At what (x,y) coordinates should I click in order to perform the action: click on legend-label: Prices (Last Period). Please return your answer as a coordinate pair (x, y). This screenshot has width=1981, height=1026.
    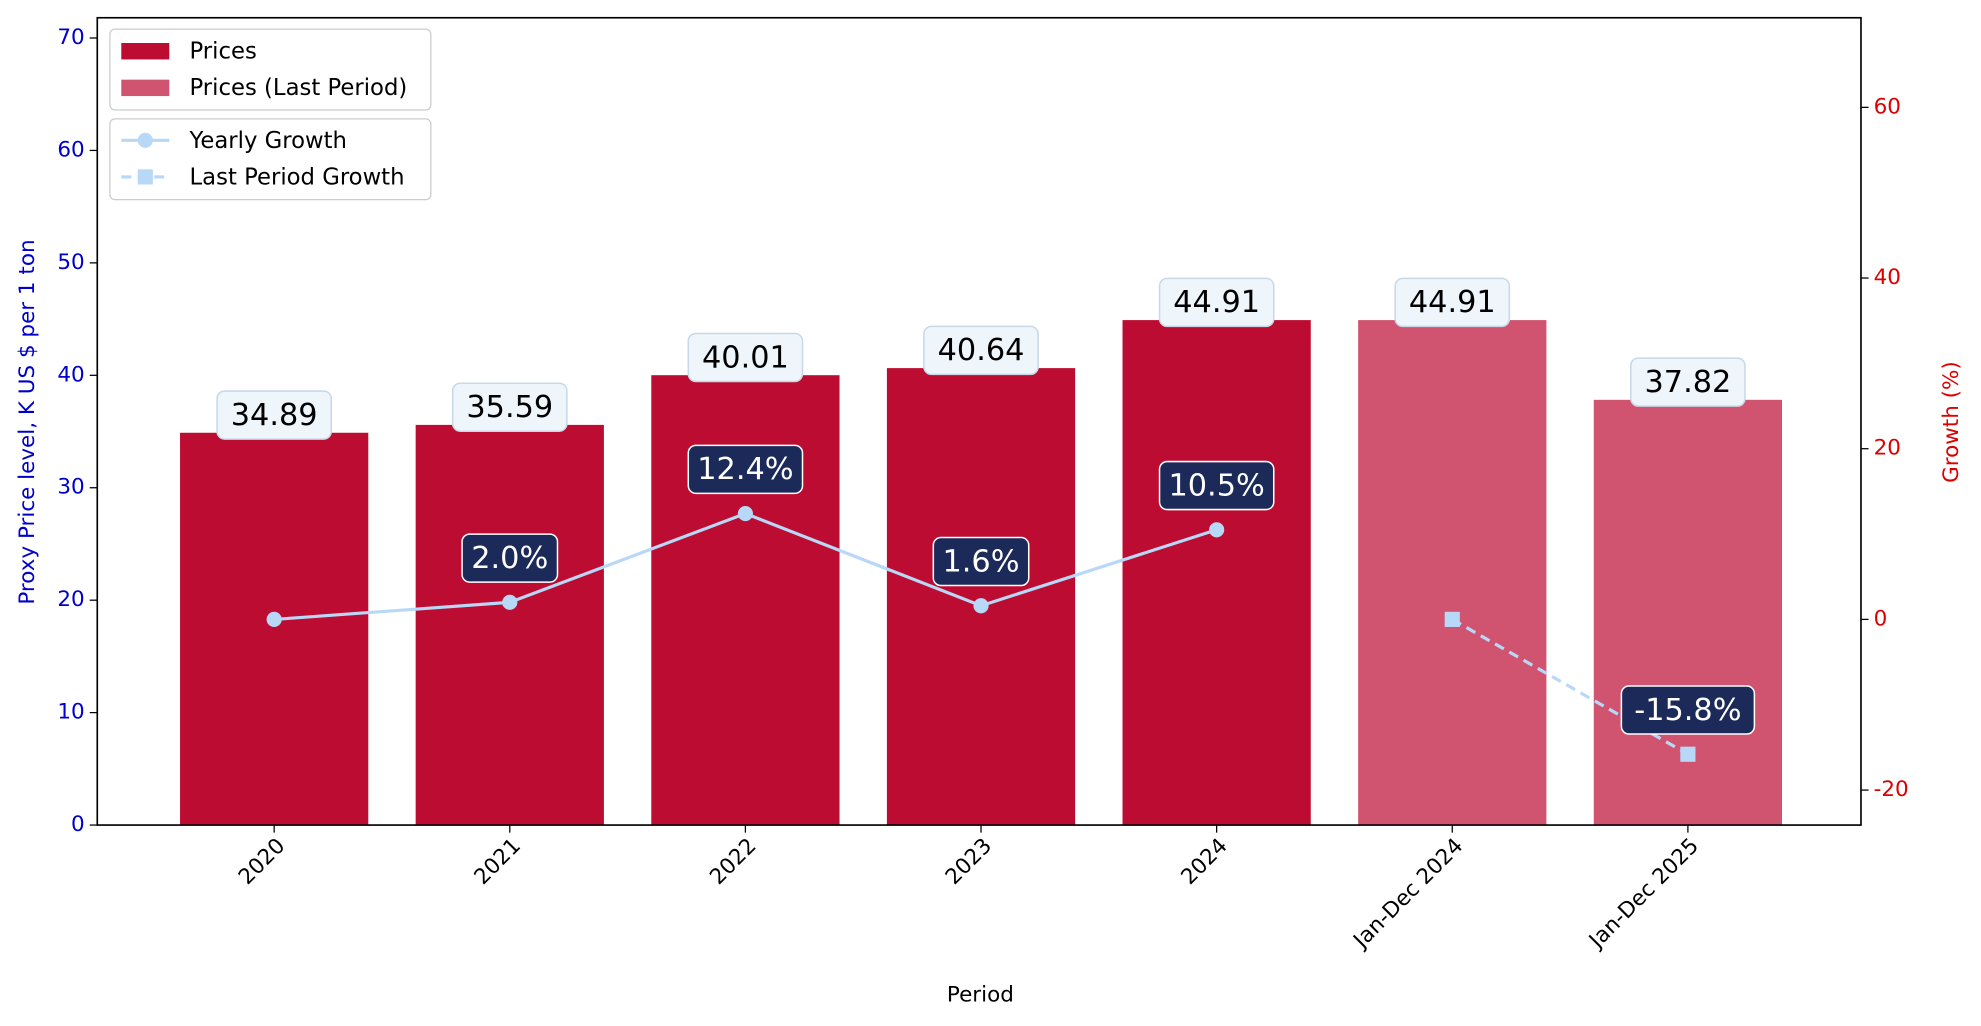
    Looking at the image, I should click on (299, 88).